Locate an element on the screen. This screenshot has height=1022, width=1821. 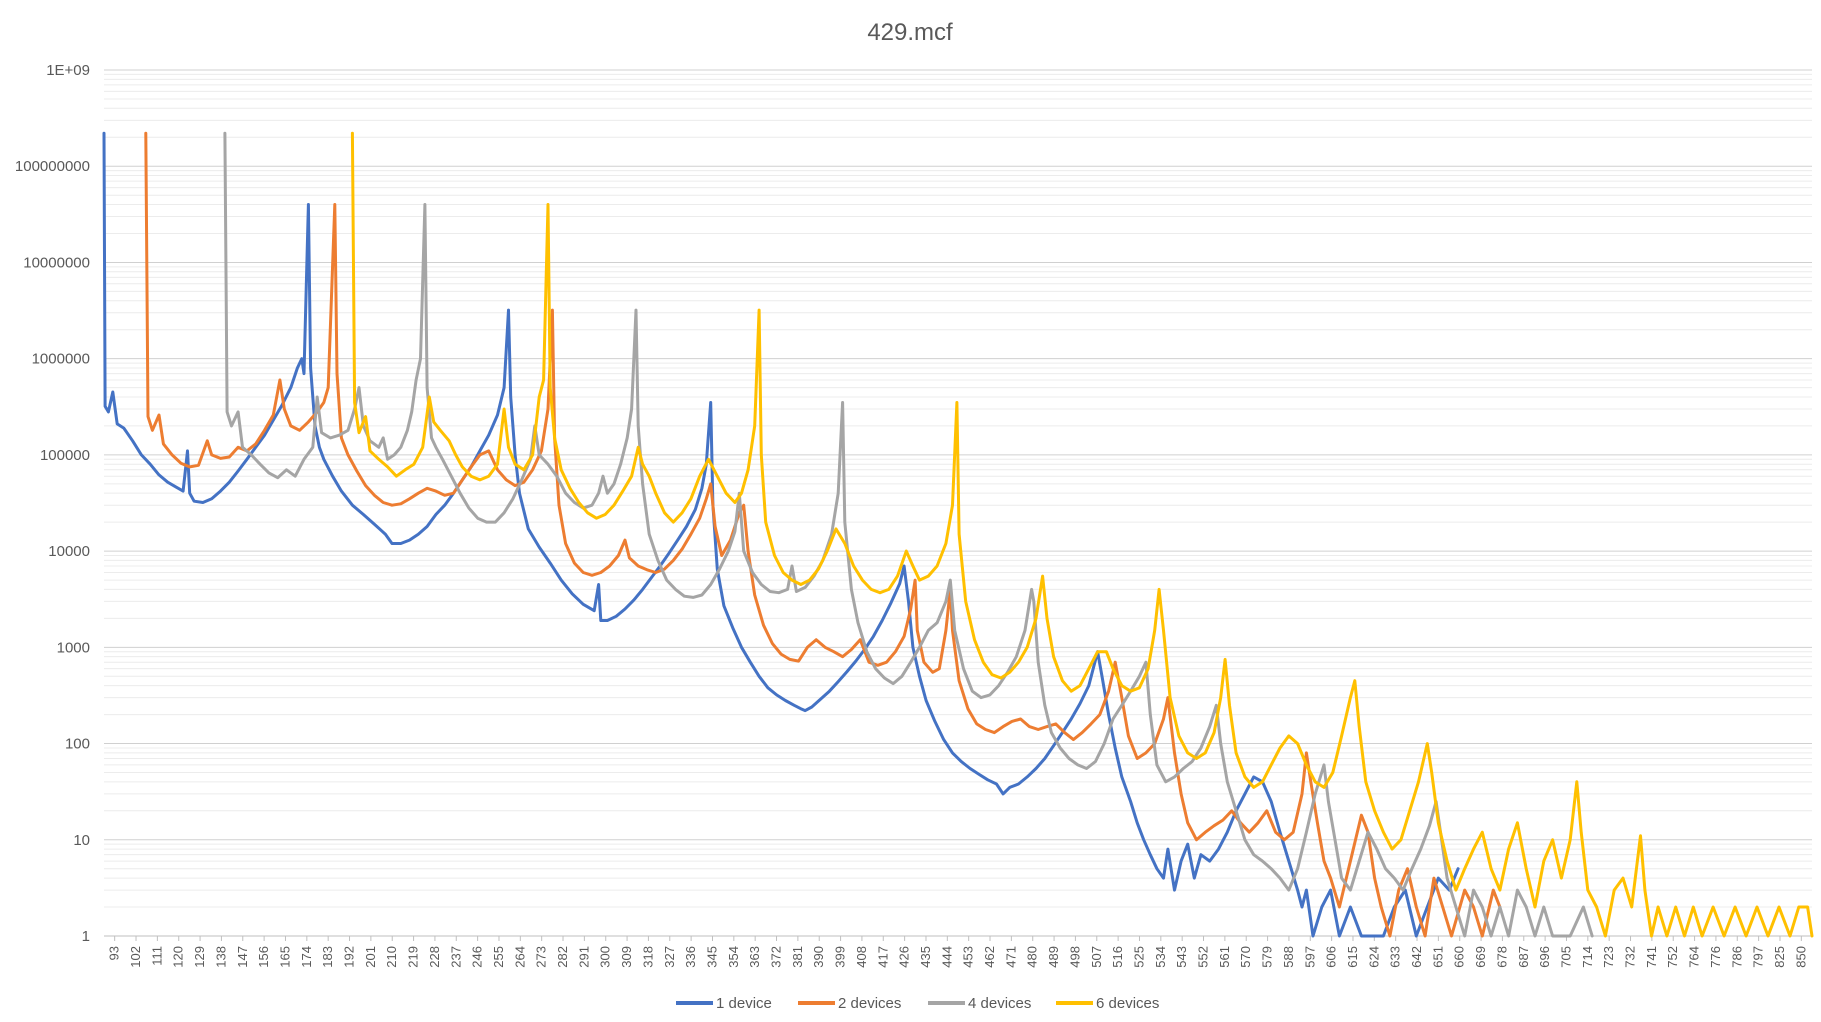
x-tick-label: 435 is located at coordinates (925, 957).